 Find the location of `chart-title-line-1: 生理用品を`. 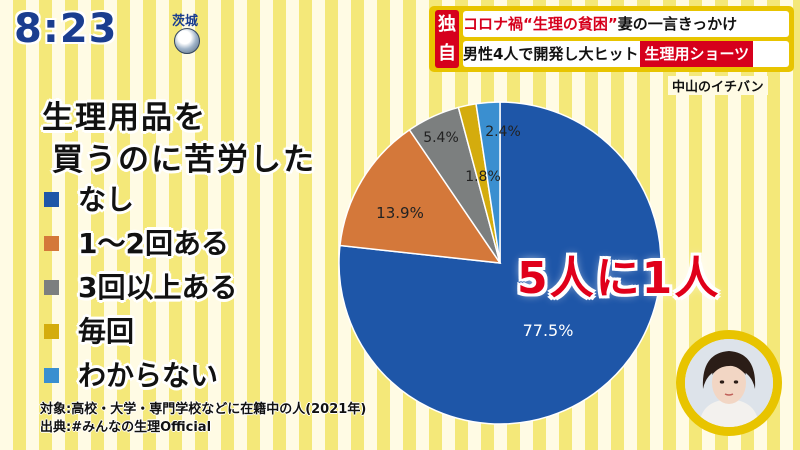

chart-title-line-1: 生理用品を is located at coordinates (124, 118).